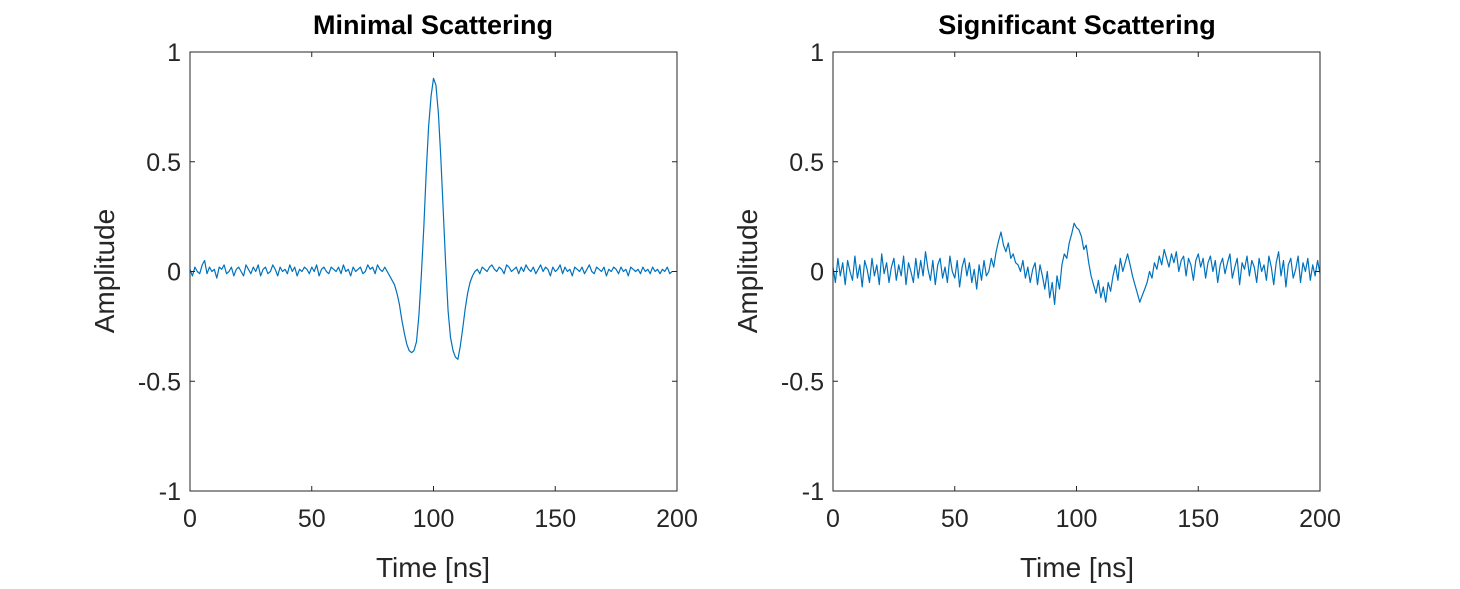  Describe the element at coordinates (1076, 263) in the screenshot. I see `data-series-line` at that location.